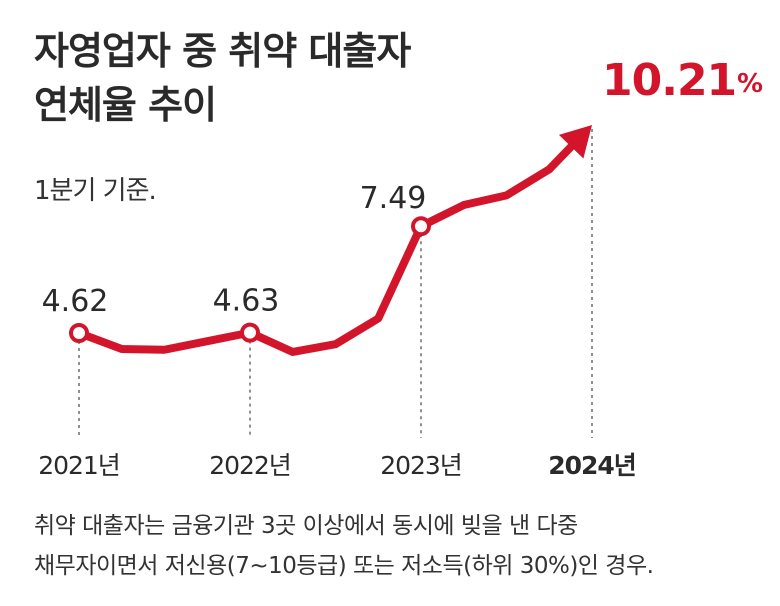  What do you see at coordinates (125, 105) in the screenshot?
I see `title-line-2: 연체율 추이` at bounding box center [125, 105].